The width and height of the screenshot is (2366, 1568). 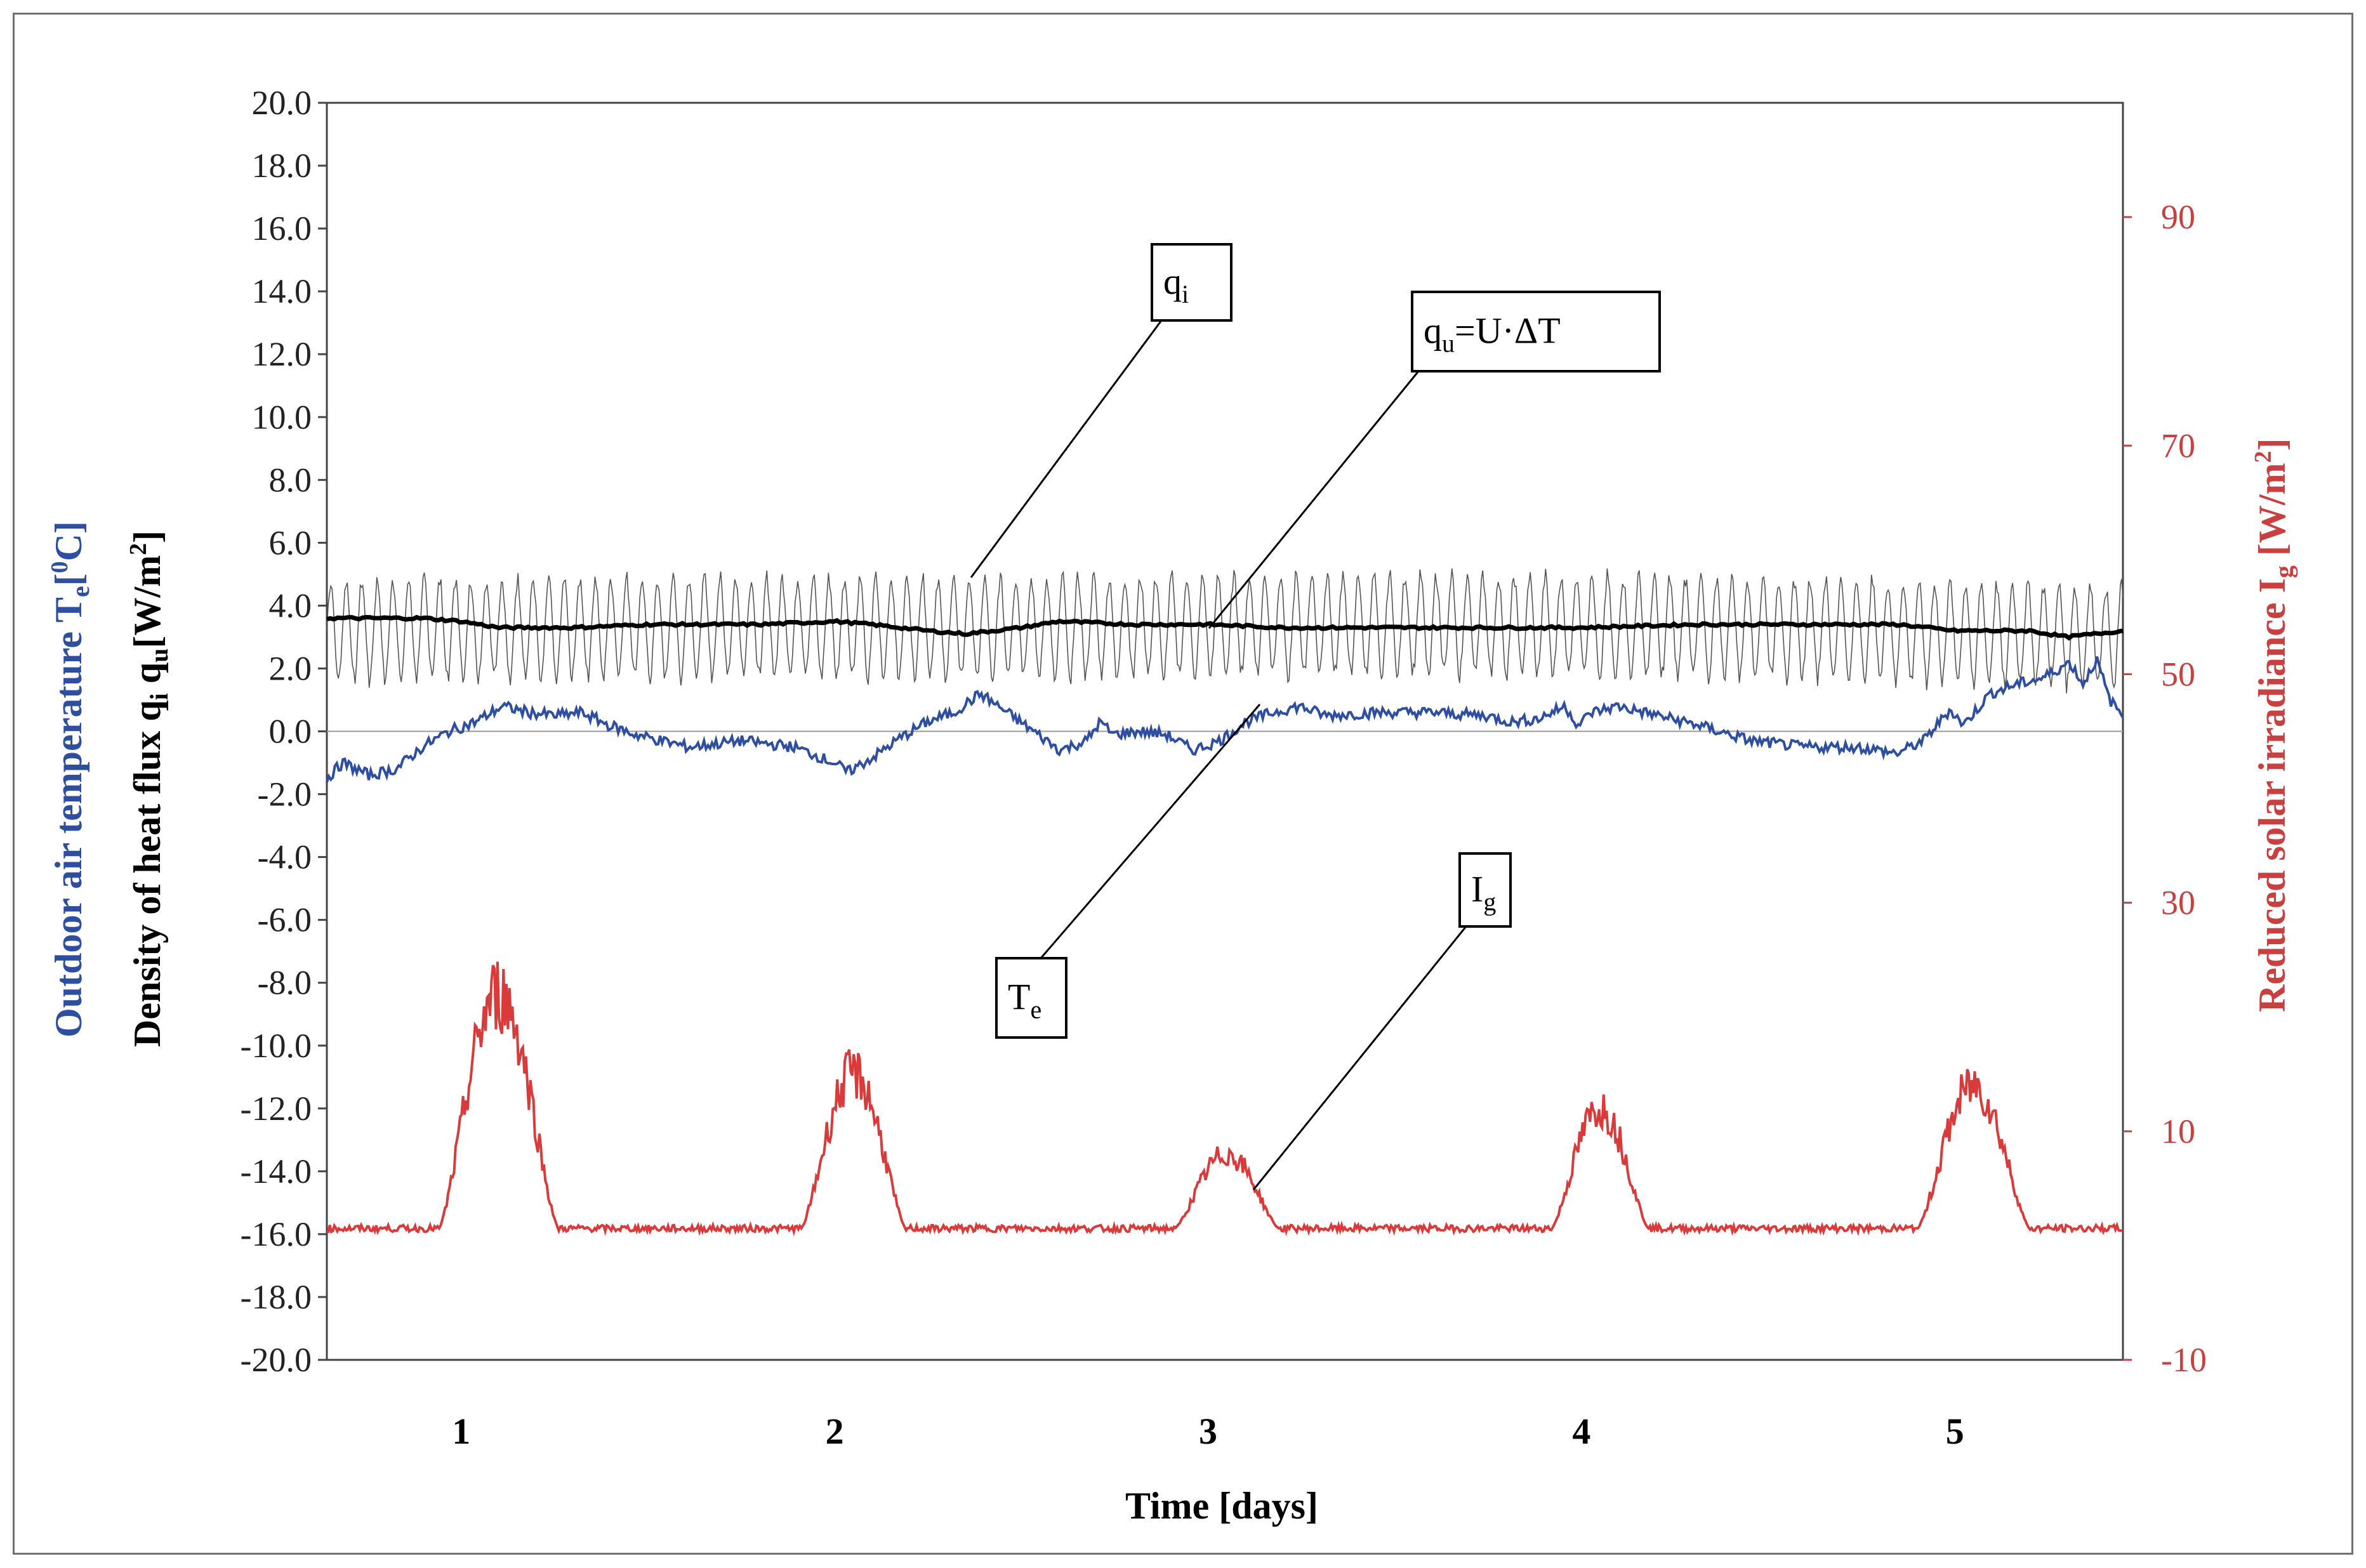 I want to click on left-tick-label: -6.0, so click(x=285, y=920).